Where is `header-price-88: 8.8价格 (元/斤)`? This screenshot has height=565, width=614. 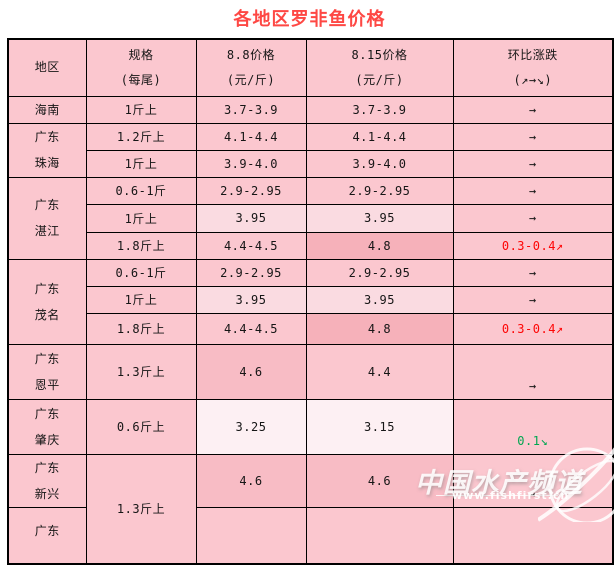 header-price-88: 8.8价格 (元/斤) is located at coordinates (251, 67).